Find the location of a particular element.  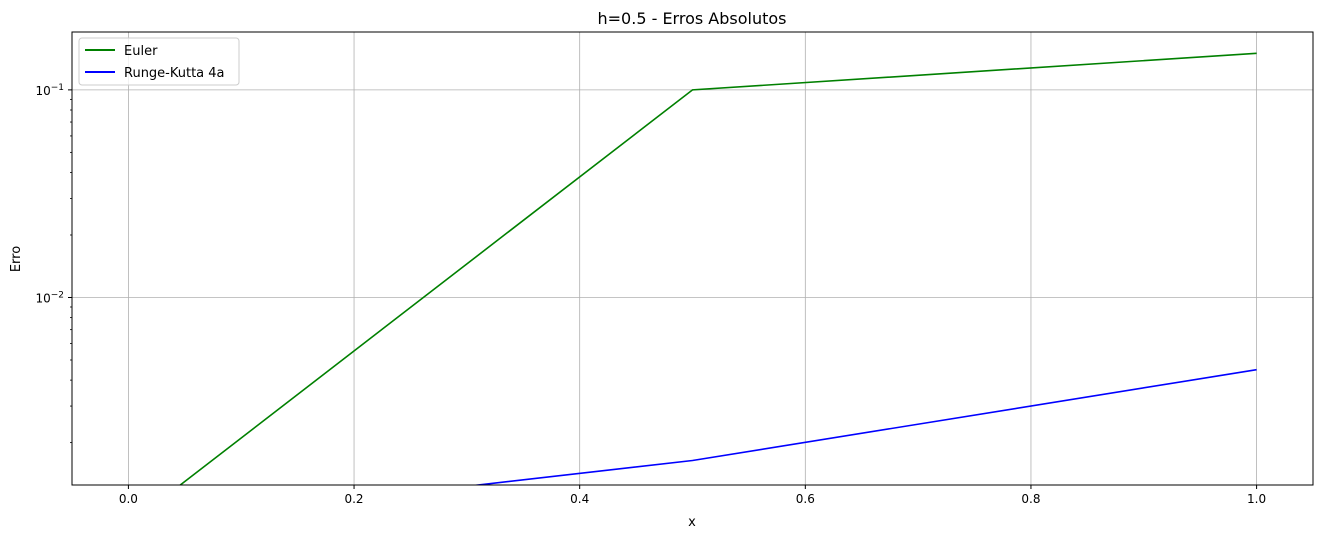

chart-title: h=0.5 - Erros Absolutos is located at coordinates (692, 18).